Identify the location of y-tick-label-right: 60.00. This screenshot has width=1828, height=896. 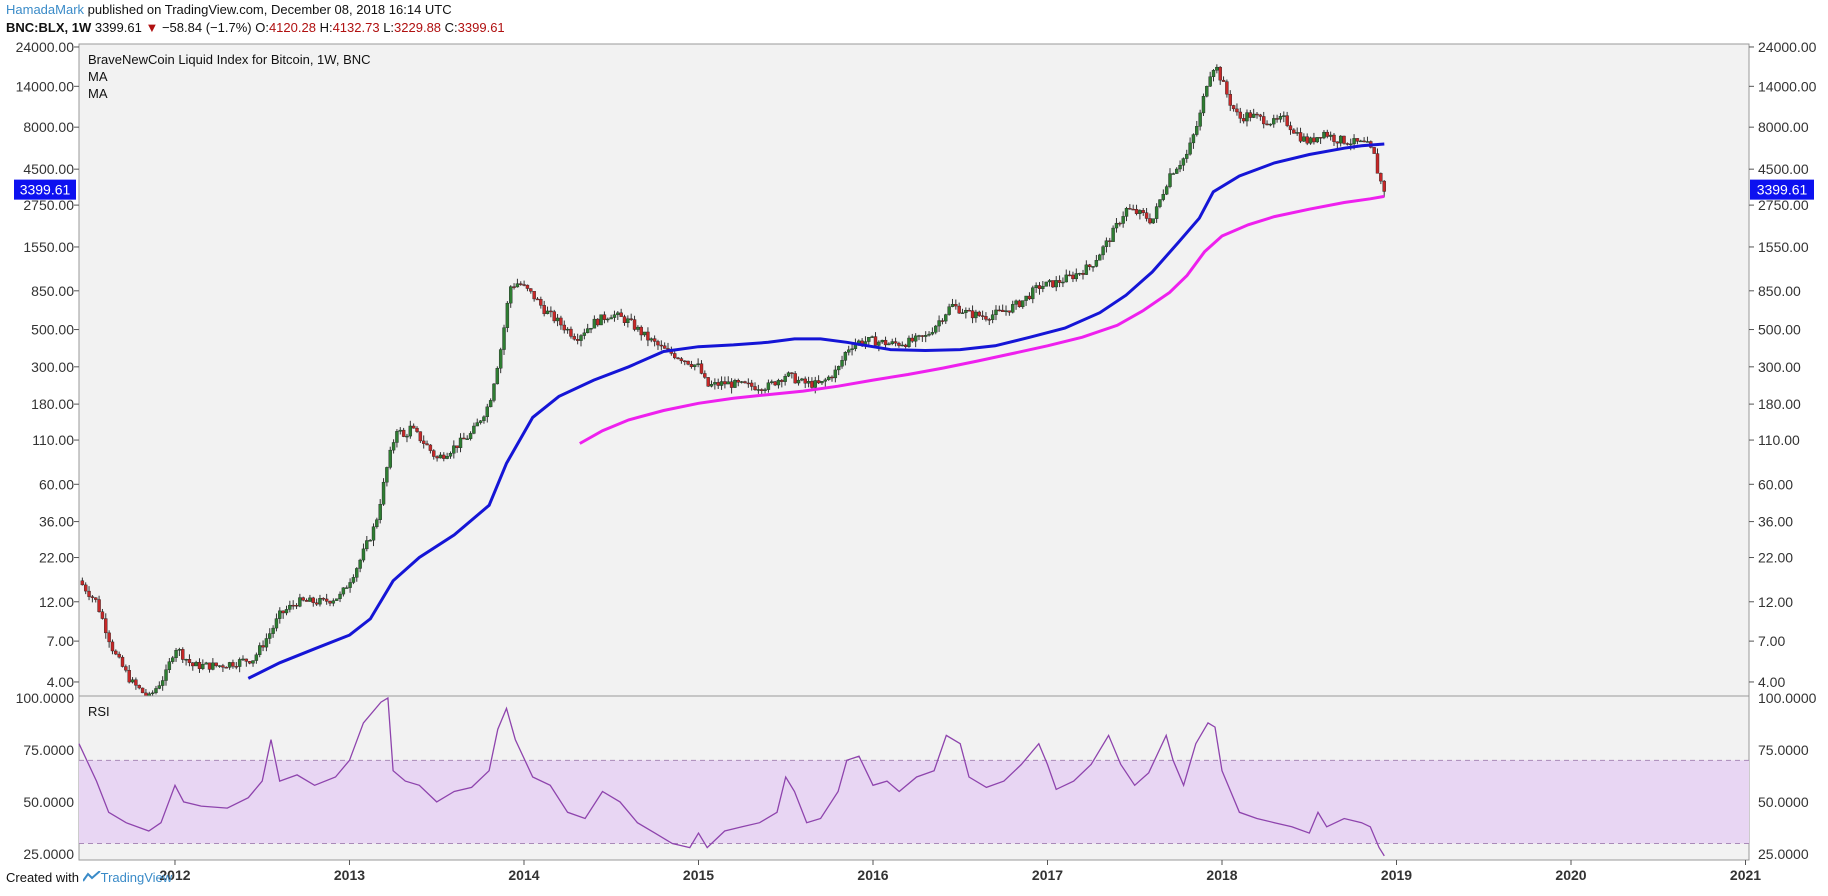
(1775, 484).